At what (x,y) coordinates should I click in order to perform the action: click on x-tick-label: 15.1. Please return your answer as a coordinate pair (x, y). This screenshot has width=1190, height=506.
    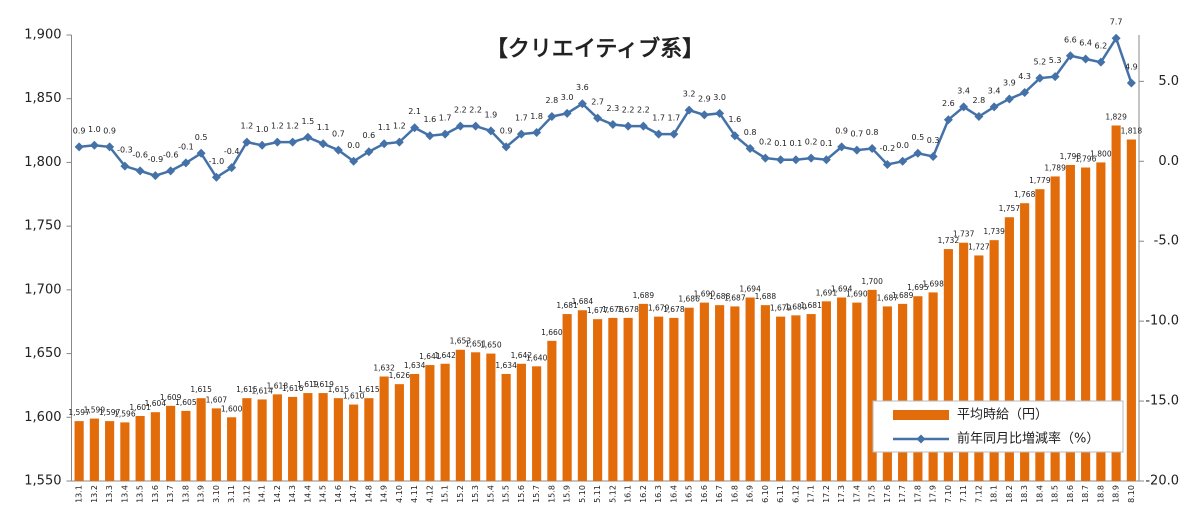
    Looking at the image, I should click on (445, 494).